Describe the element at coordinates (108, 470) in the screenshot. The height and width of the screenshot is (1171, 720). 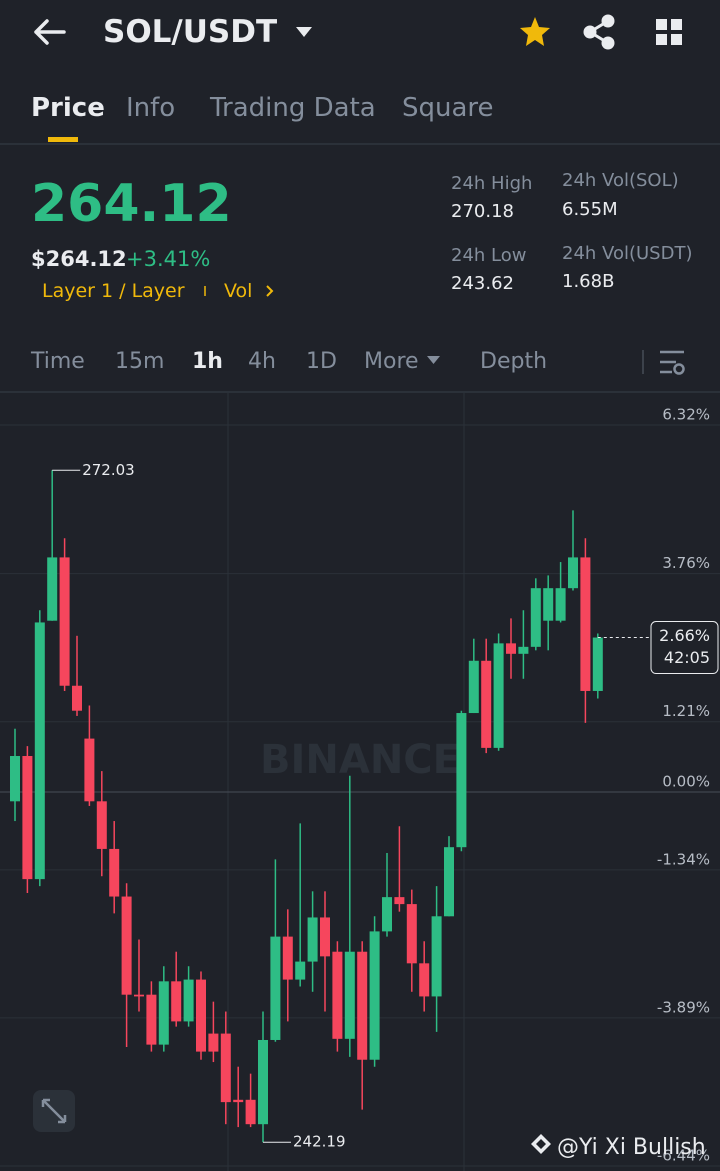
I see `annotation-label: 272.03` at that location.